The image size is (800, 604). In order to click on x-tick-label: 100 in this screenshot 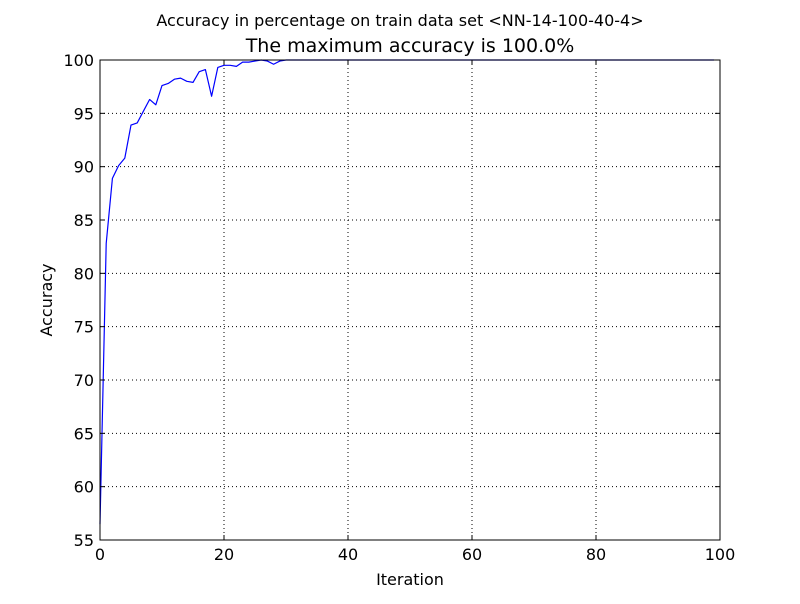, I will do `click(720, 554)`.